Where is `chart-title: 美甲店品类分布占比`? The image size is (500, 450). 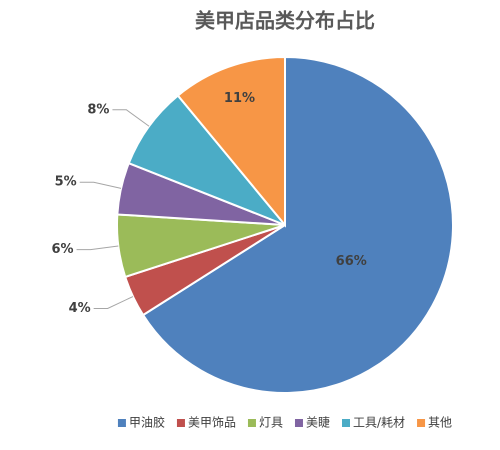 chart-title: 美甲店品类分布占比 is located at coordinates (285, 21).